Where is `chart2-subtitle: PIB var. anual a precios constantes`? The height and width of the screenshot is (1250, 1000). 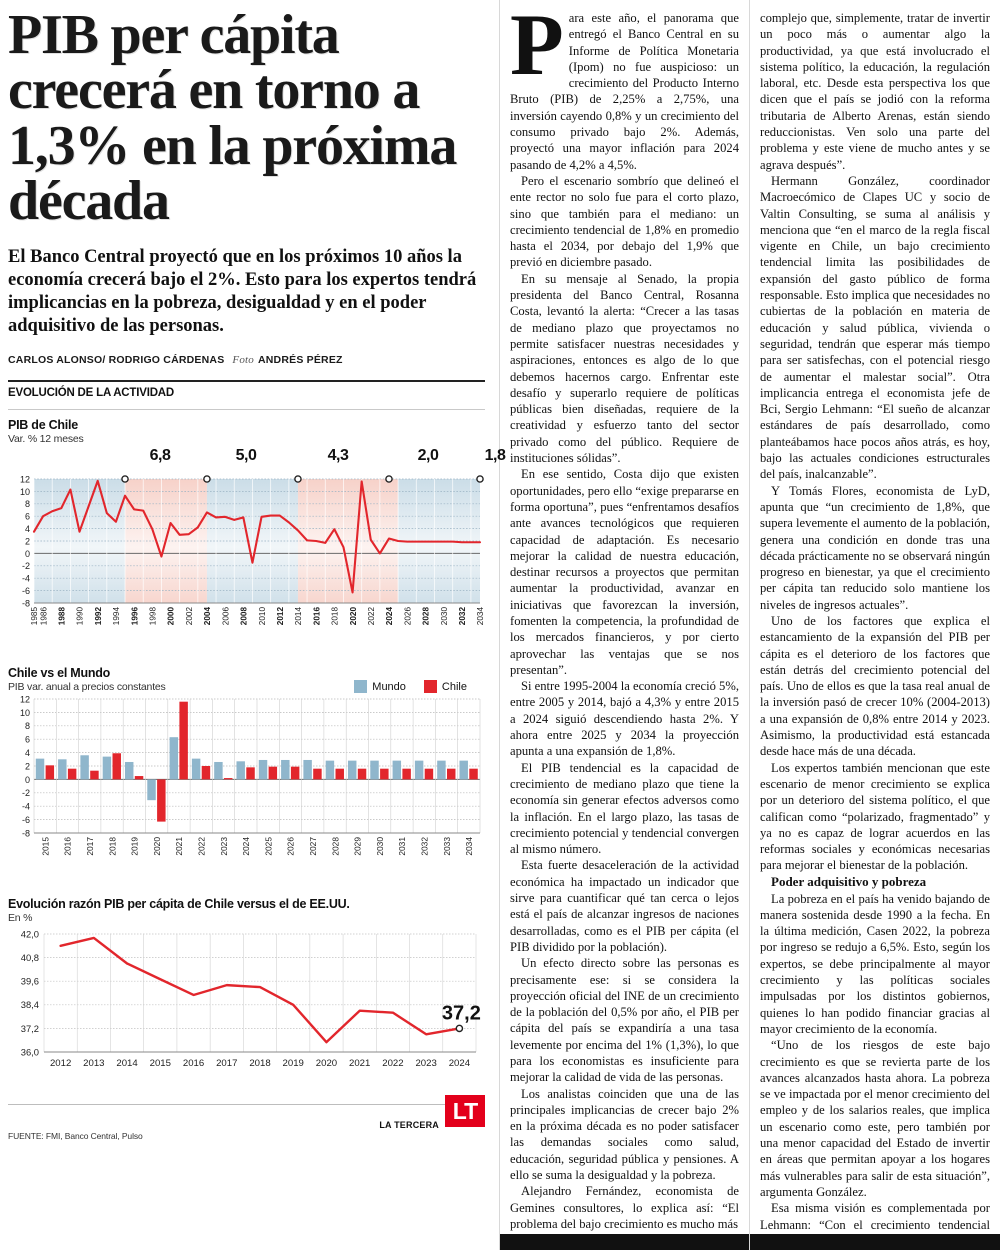
chart2-subtitle: PIB var. anual a precios constantes is located at coordinates (87, 686).